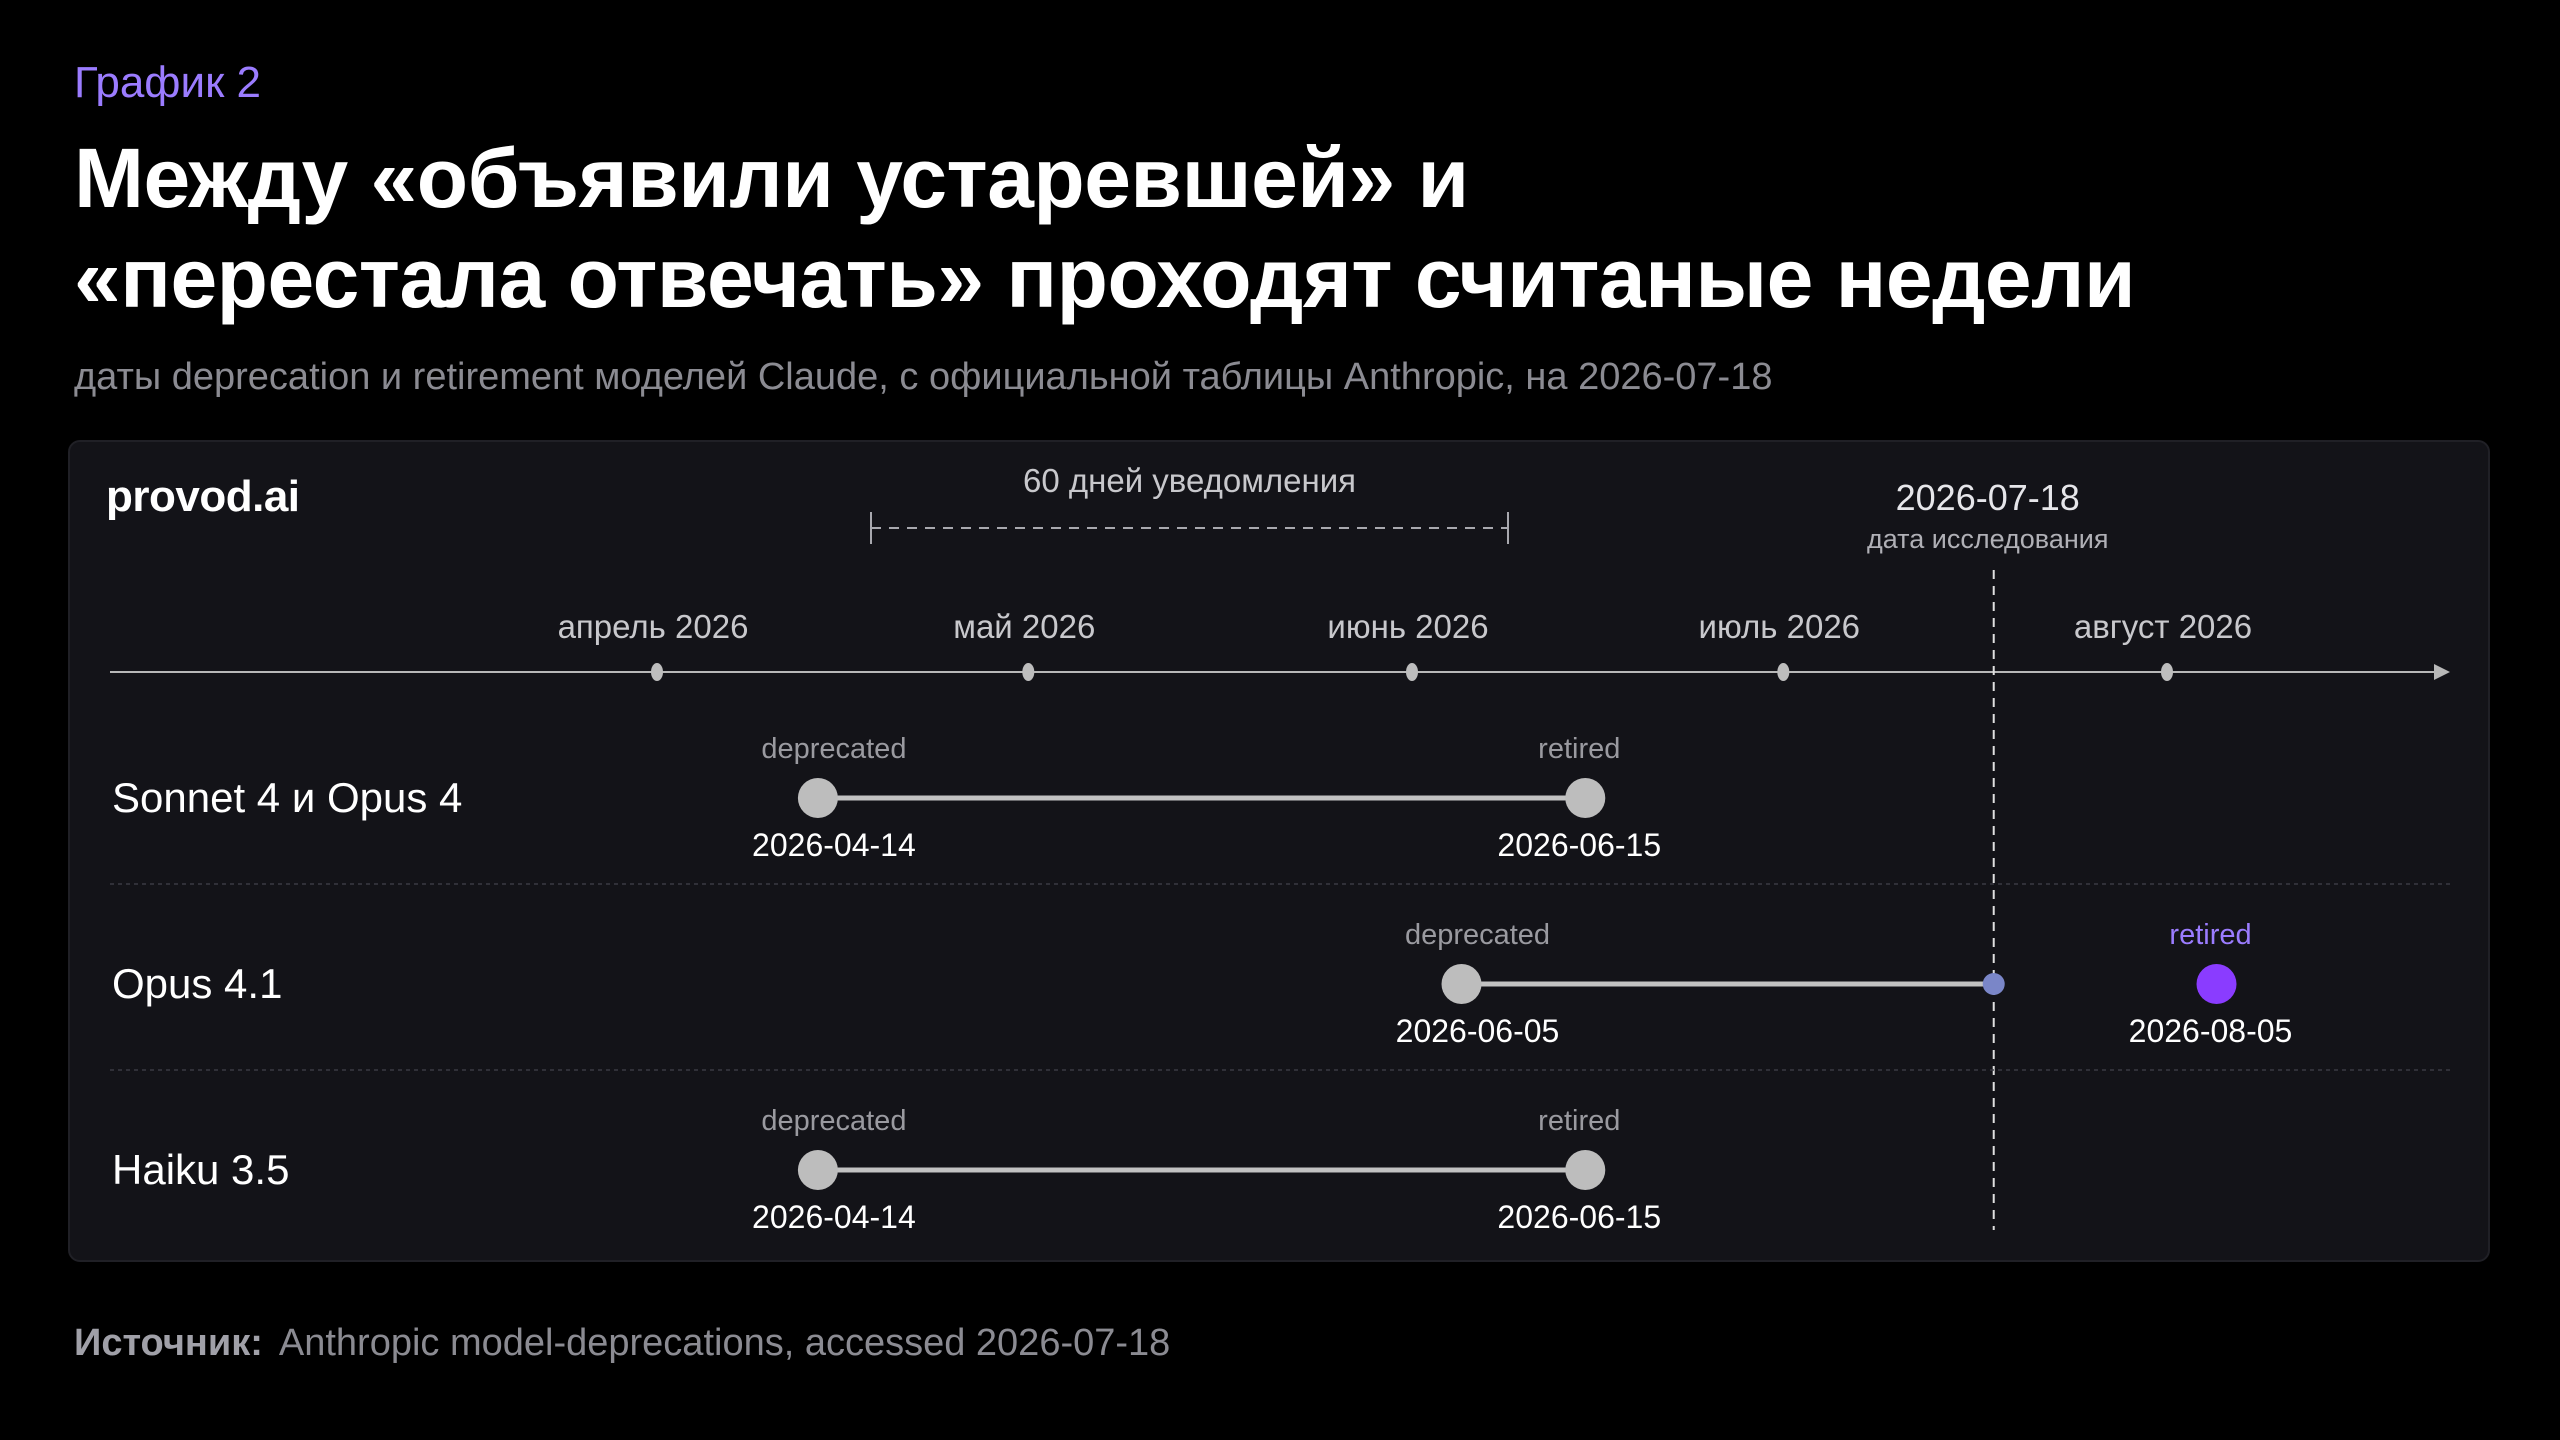 Image resolution: width=2560 pixels, height=1440 pixels. What do you see at coordinates (168, 82) in the screenshot?
I see `chart-number: График 2` at bounding box center [168, 82].